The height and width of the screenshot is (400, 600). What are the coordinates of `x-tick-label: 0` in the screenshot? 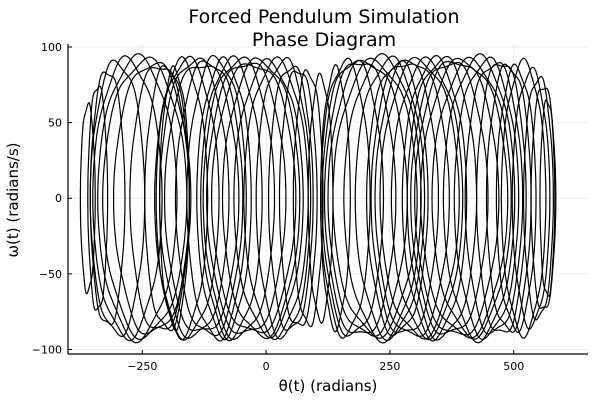 It's located at (266, 366).